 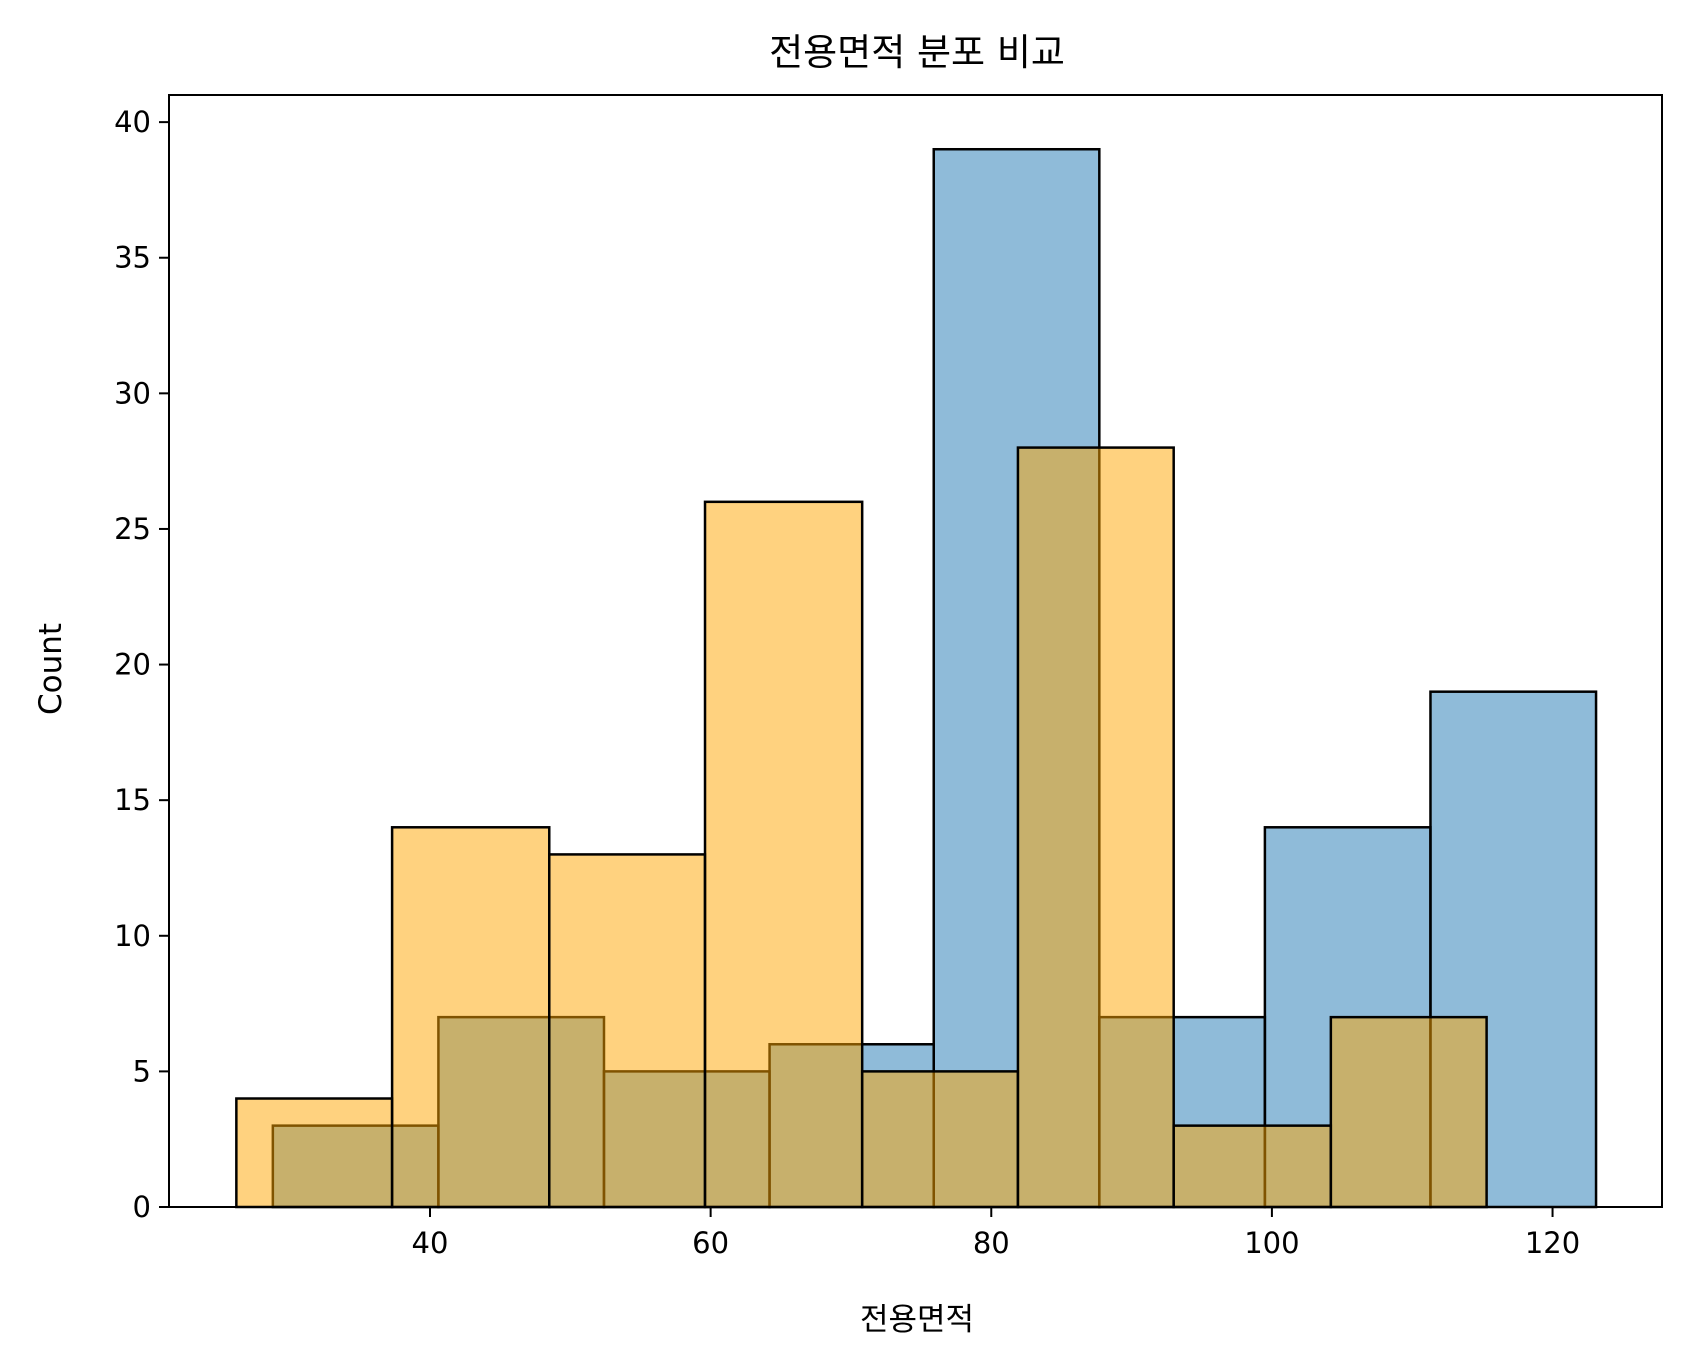 What do you see at coordinates (132, 936) in the screenshot?
I see `y-tick-label: 10` at bounding box center [132, 936].